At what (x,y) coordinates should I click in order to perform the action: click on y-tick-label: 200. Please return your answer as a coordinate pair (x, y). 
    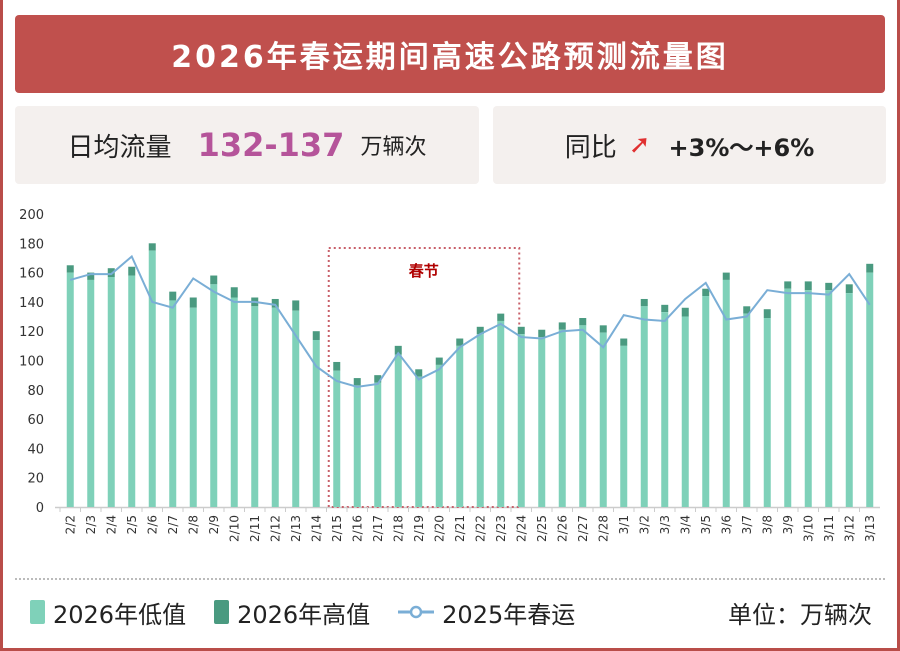
    Looking at the image, I should click on (31, 215).